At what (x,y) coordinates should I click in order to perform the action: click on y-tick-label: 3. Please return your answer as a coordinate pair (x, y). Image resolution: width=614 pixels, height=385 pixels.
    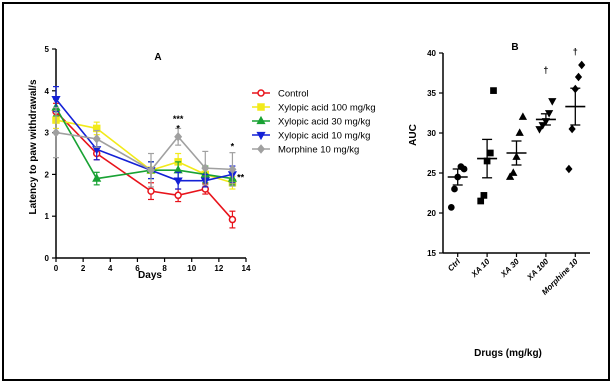
    Looking at the image, I should click on (47, 133).